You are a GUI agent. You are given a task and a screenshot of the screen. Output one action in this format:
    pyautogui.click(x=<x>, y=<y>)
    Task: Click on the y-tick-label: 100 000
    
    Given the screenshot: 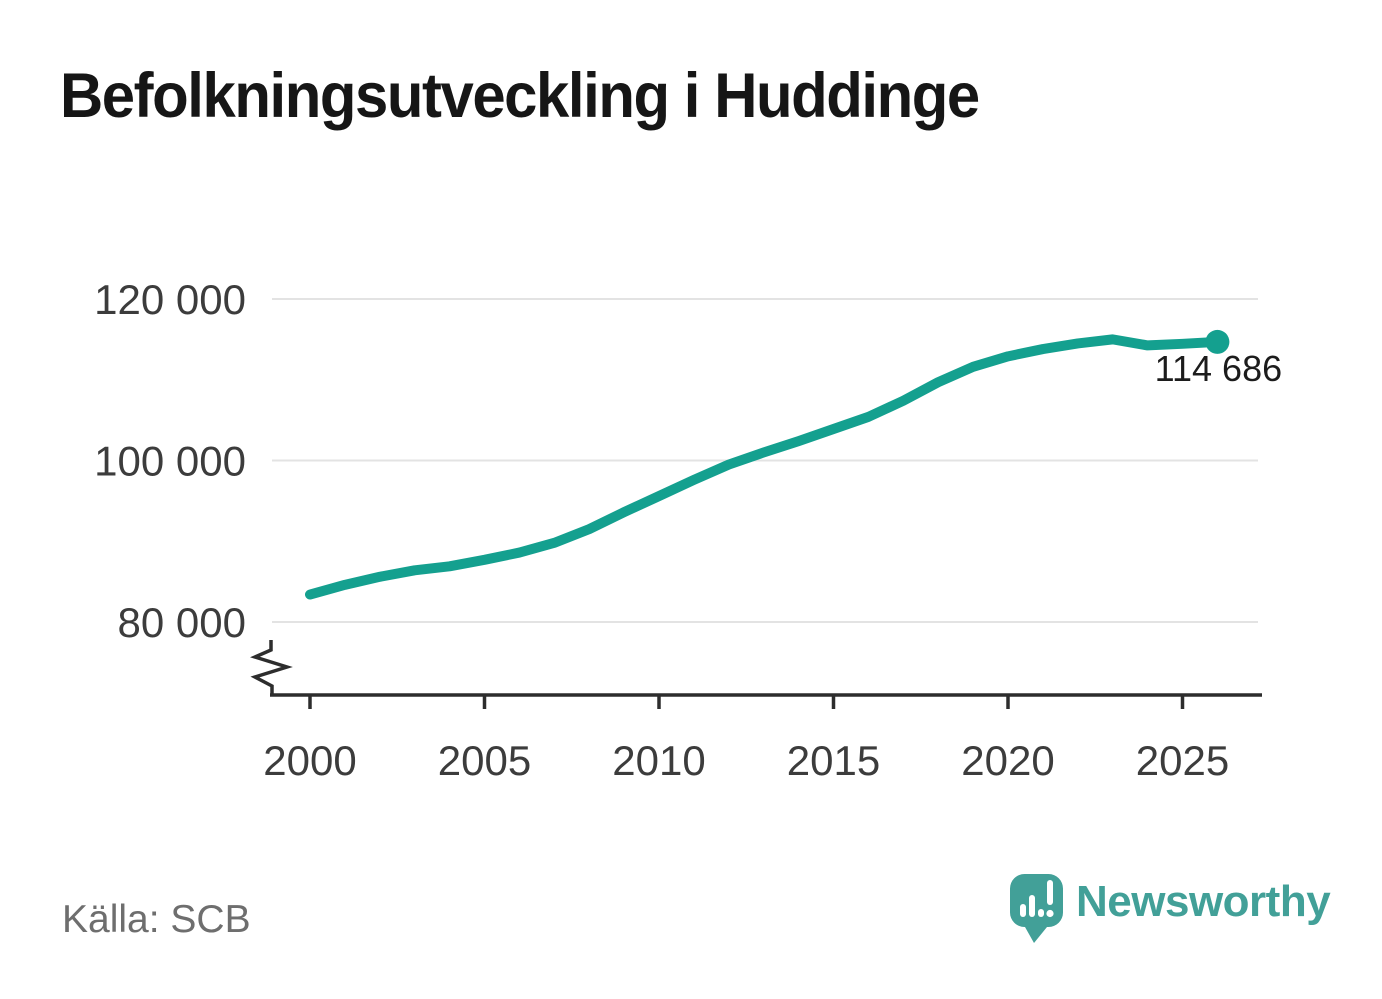 What is the action you would take?
    pyautogui.click(x=170, y=461)
    